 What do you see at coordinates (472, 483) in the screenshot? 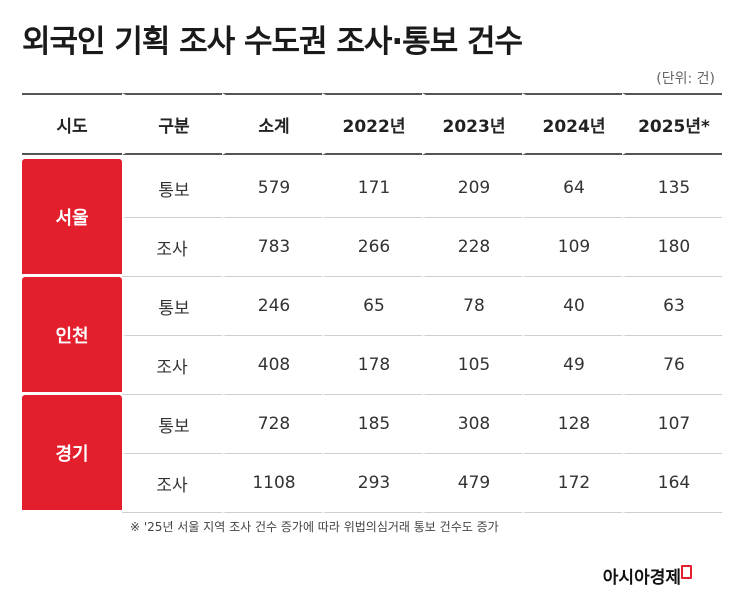
I see `cell-2023: 479` at bounding box center [472, 483].